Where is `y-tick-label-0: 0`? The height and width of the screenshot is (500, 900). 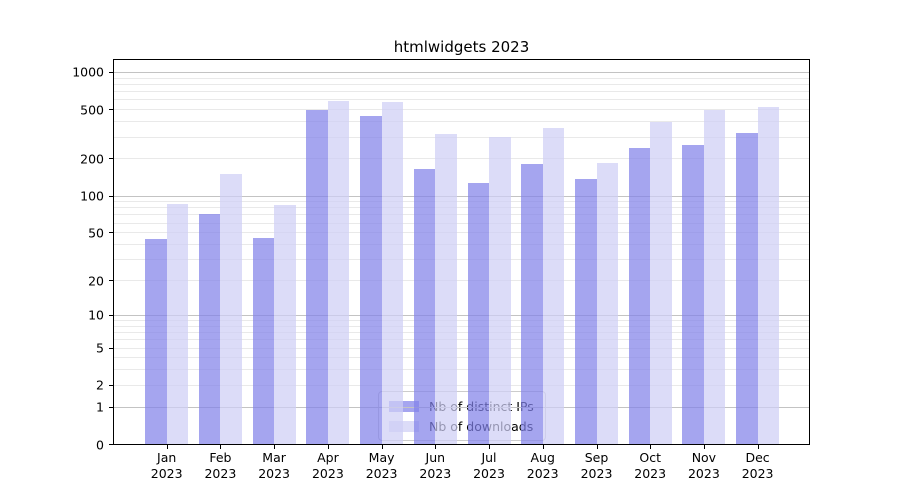
y-tick-label-0: 0 is located at coordinates (100, 444).